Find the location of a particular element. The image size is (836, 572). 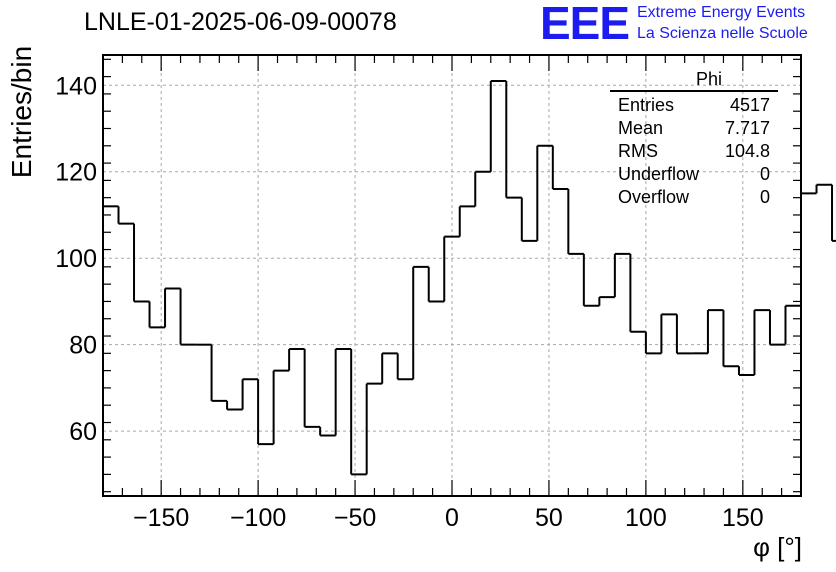

stats-label: Mean is located at coordinates (641, 128).